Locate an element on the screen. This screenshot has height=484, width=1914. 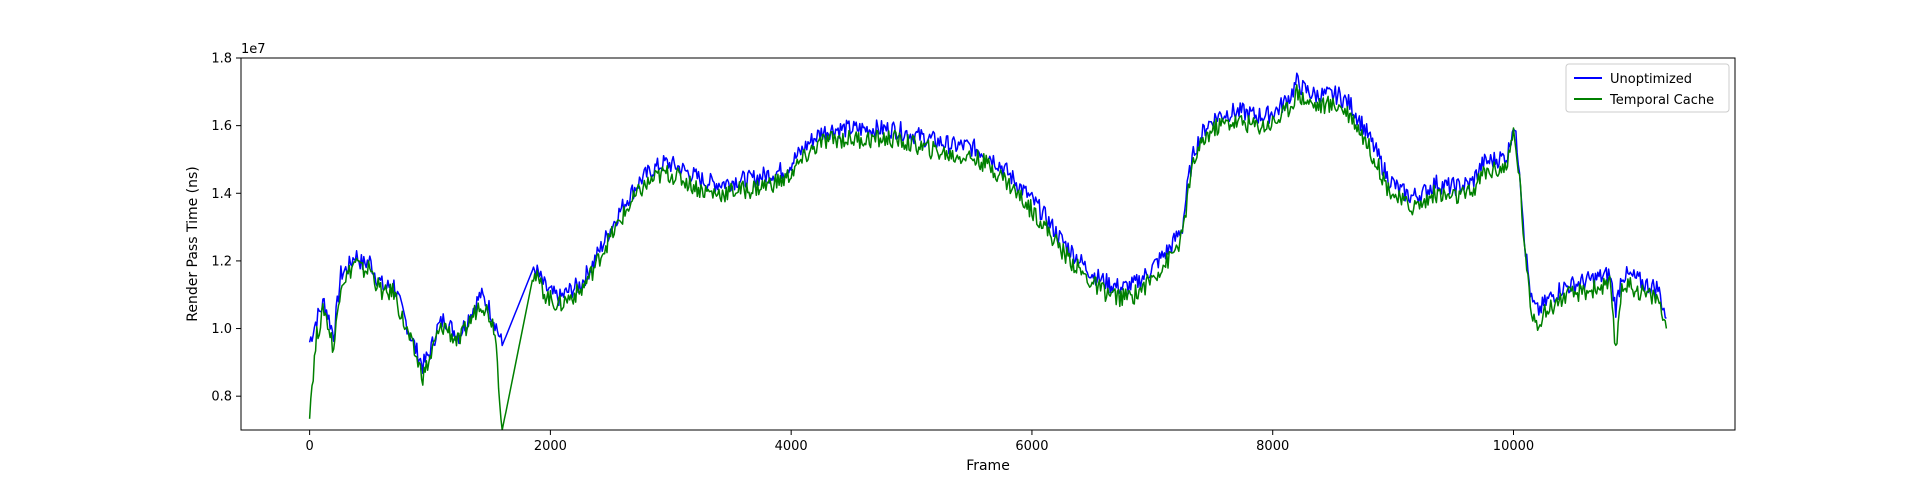
x-tick-label: 6000 is located at coordinates (1031, 446).